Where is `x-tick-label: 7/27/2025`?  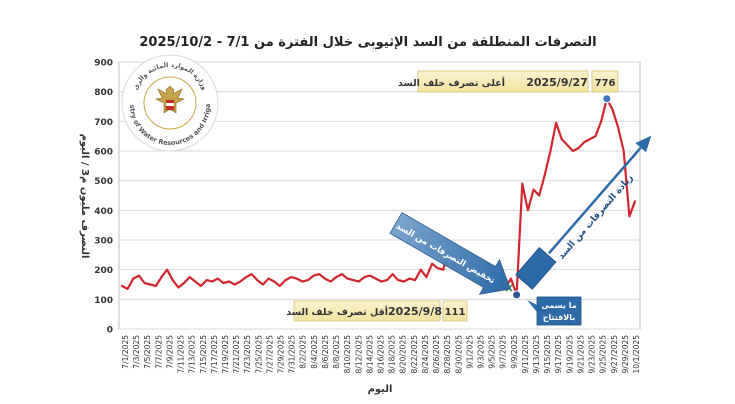
x-tick-label: 7/27/2025 is located at coordinates (269, 354).